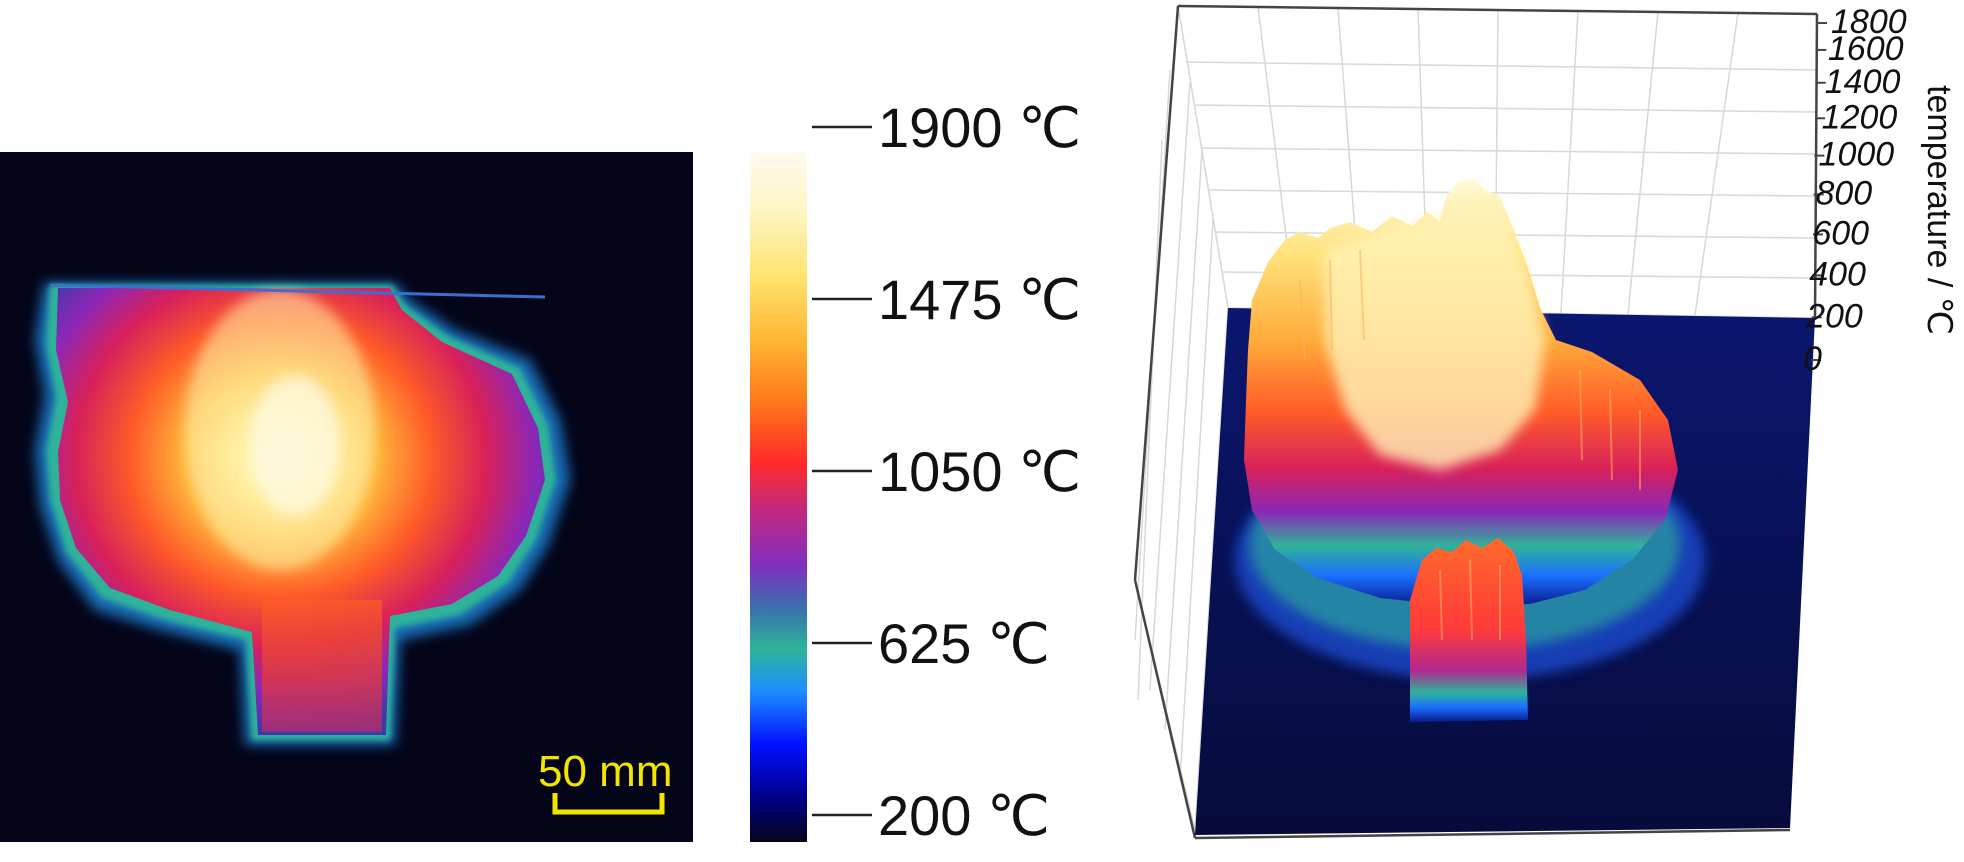  I want to click on colorbar-gradient, so click(778, 497).